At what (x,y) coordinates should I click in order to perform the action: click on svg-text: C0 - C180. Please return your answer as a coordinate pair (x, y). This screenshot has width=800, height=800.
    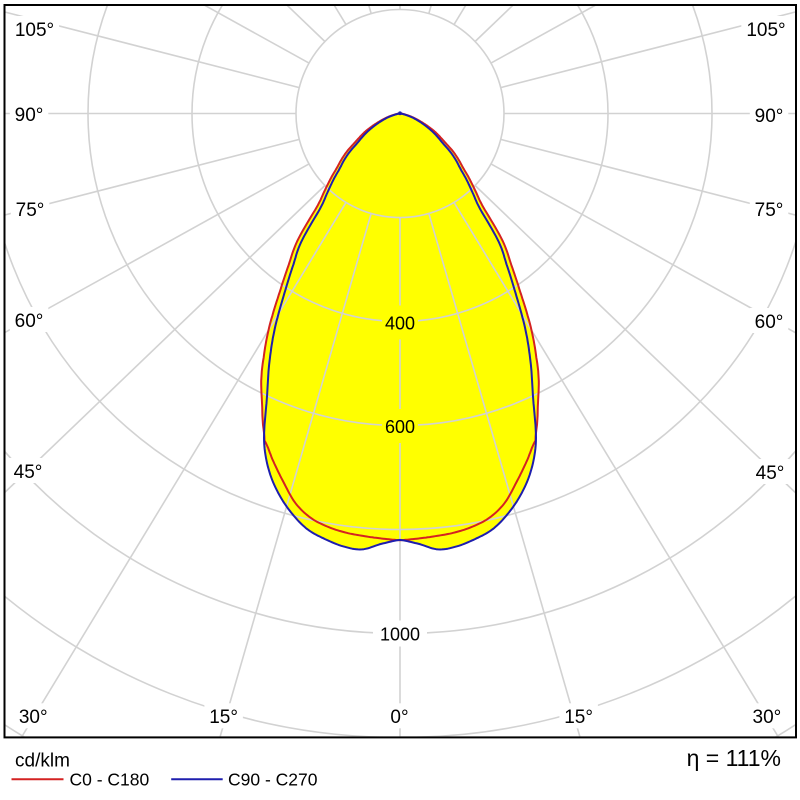
    Looking at the image, I should click on (110, 780).